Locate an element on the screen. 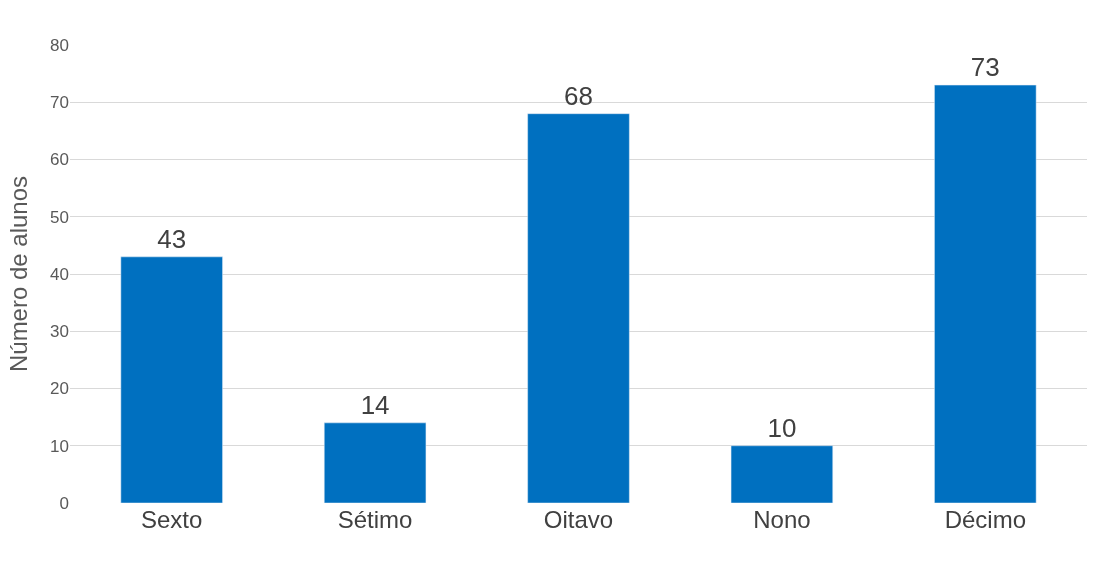 The height and width of the screenshot is (568, 1102). data-label: 73 is located at coordinates (985, 67).